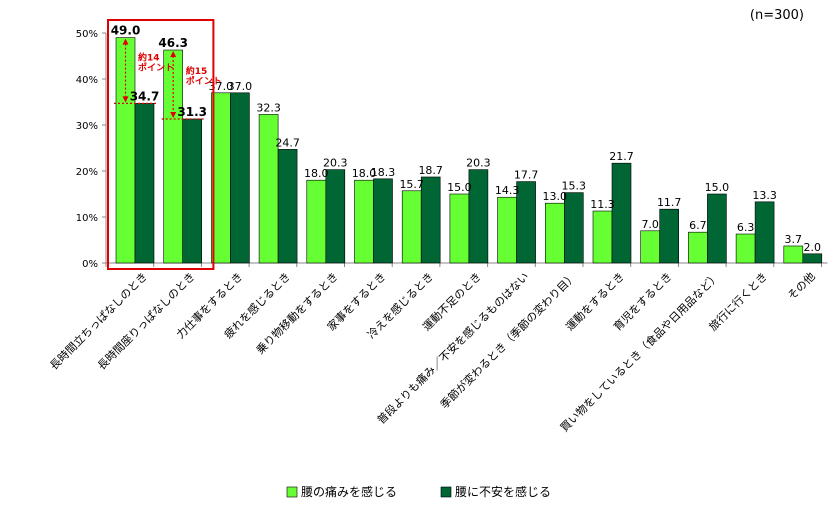  I want to click on data-label: 18.7, so click(430, 170).